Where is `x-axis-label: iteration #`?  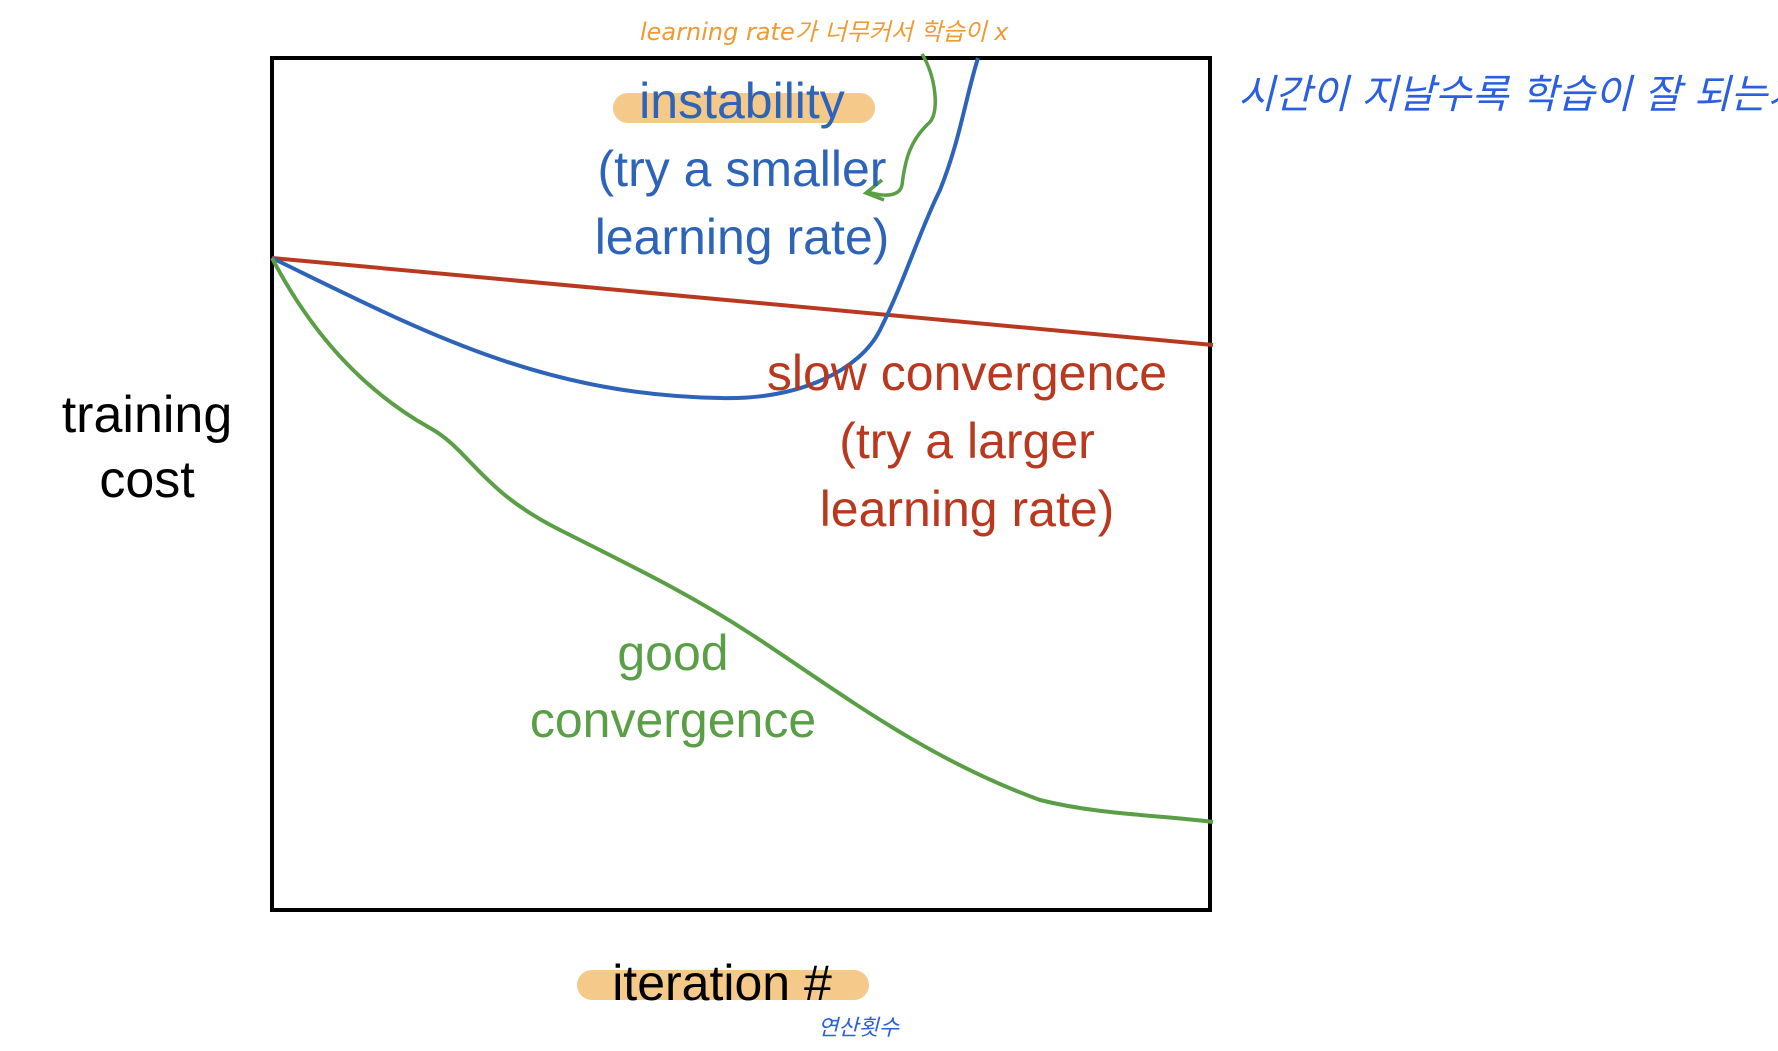
x-axis-label: iteration # is located at coordinates (722, 983).